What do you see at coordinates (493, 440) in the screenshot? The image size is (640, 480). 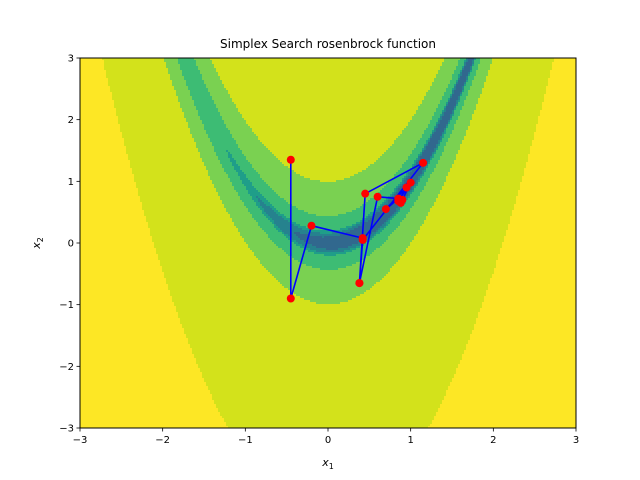 I see `x-tick-label: 2` at bounding box center [493, 440].